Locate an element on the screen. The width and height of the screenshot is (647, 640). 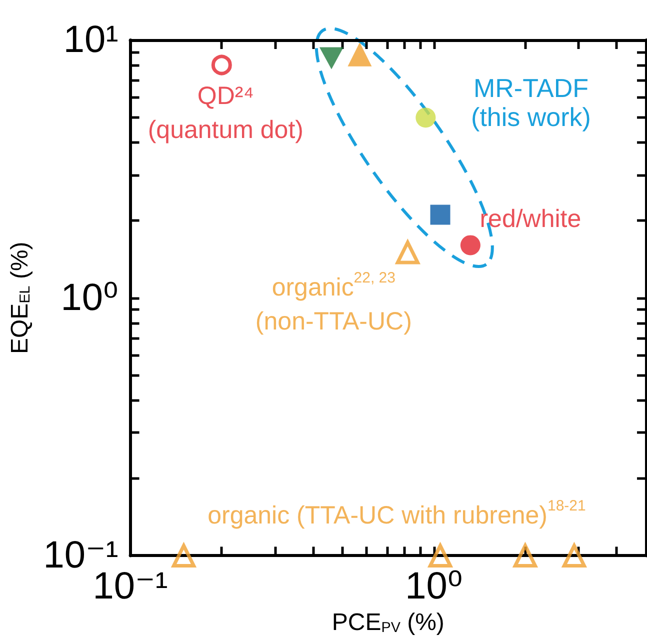
x-axis-title: PCEPV (%) is located at coordinates (388, 622).